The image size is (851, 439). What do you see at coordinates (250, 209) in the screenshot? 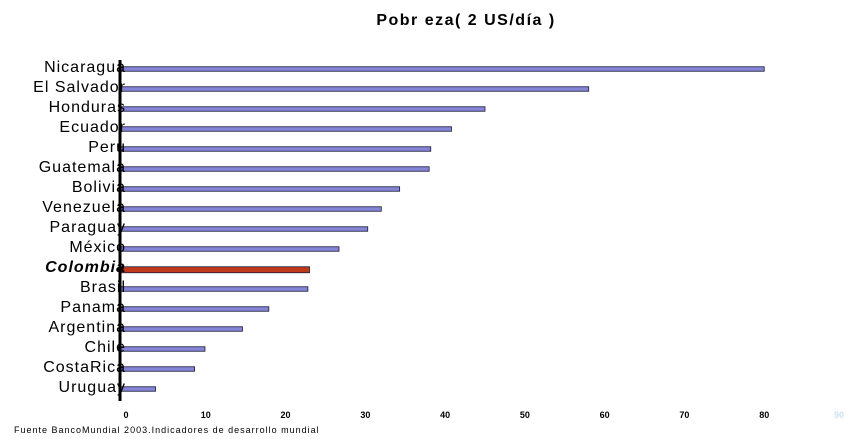
I see `bar-venezuela` at bounding box center [250, 209].